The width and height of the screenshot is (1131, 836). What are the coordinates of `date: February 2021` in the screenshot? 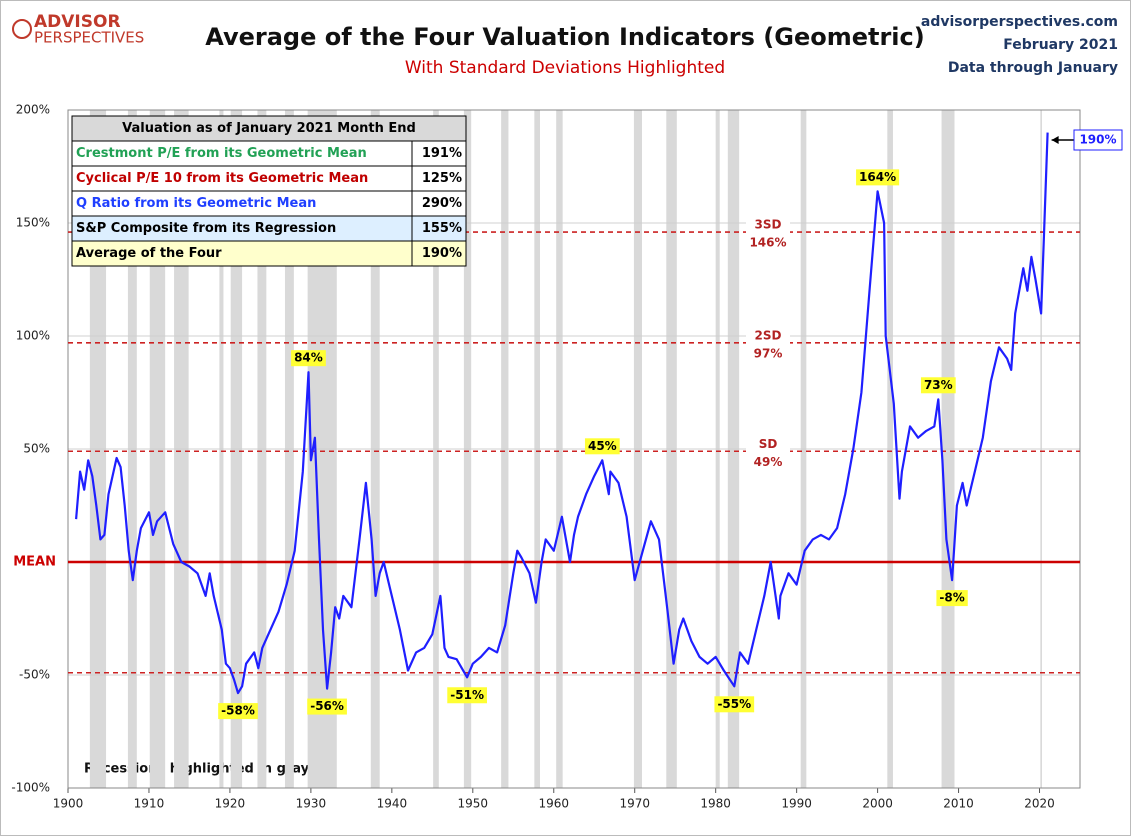 It's located at (1060, 45).